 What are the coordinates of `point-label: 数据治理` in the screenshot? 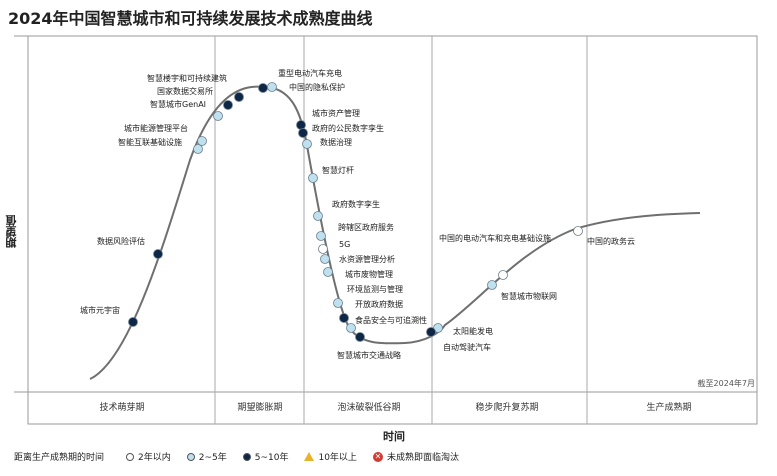 It's located at (336, 142).